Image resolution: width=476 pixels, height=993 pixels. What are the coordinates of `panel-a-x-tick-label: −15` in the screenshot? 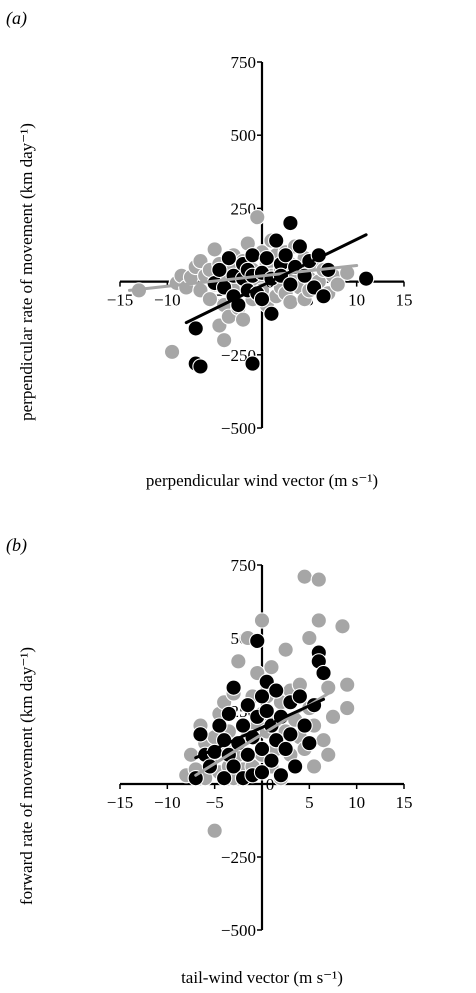 It's located at (120, 300).